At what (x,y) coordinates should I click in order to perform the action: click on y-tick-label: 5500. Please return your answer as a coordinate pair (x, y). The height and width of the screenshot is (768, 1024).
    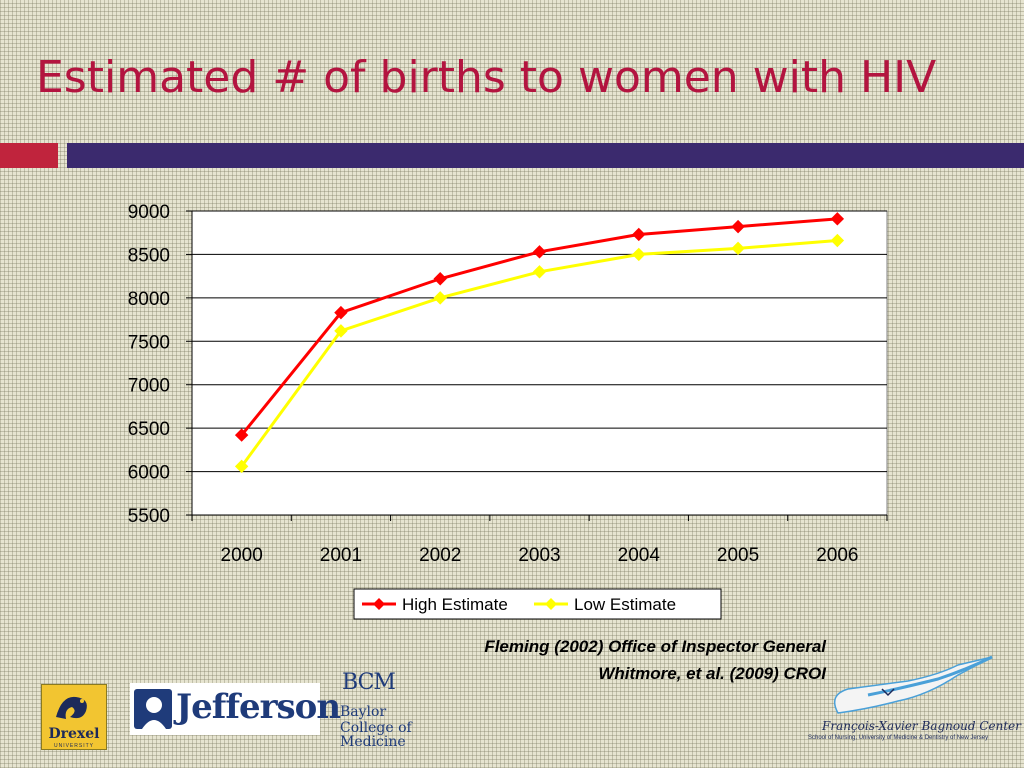
    Looking at the image, I should click on (149, 516).